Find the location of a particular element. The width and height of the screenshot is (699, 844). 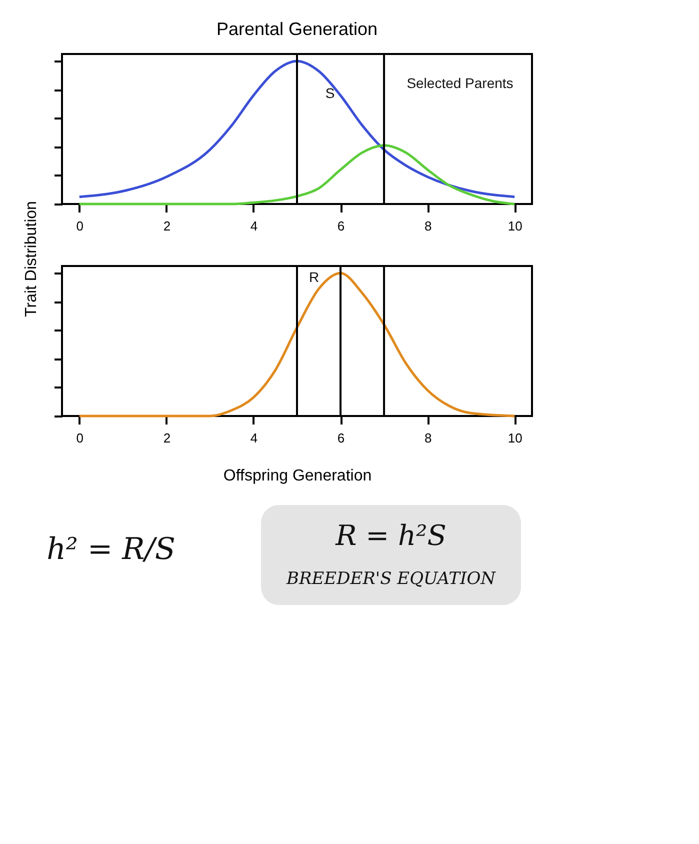

text: BREEDER'S EQUATION is located at coordinates (391, 579).